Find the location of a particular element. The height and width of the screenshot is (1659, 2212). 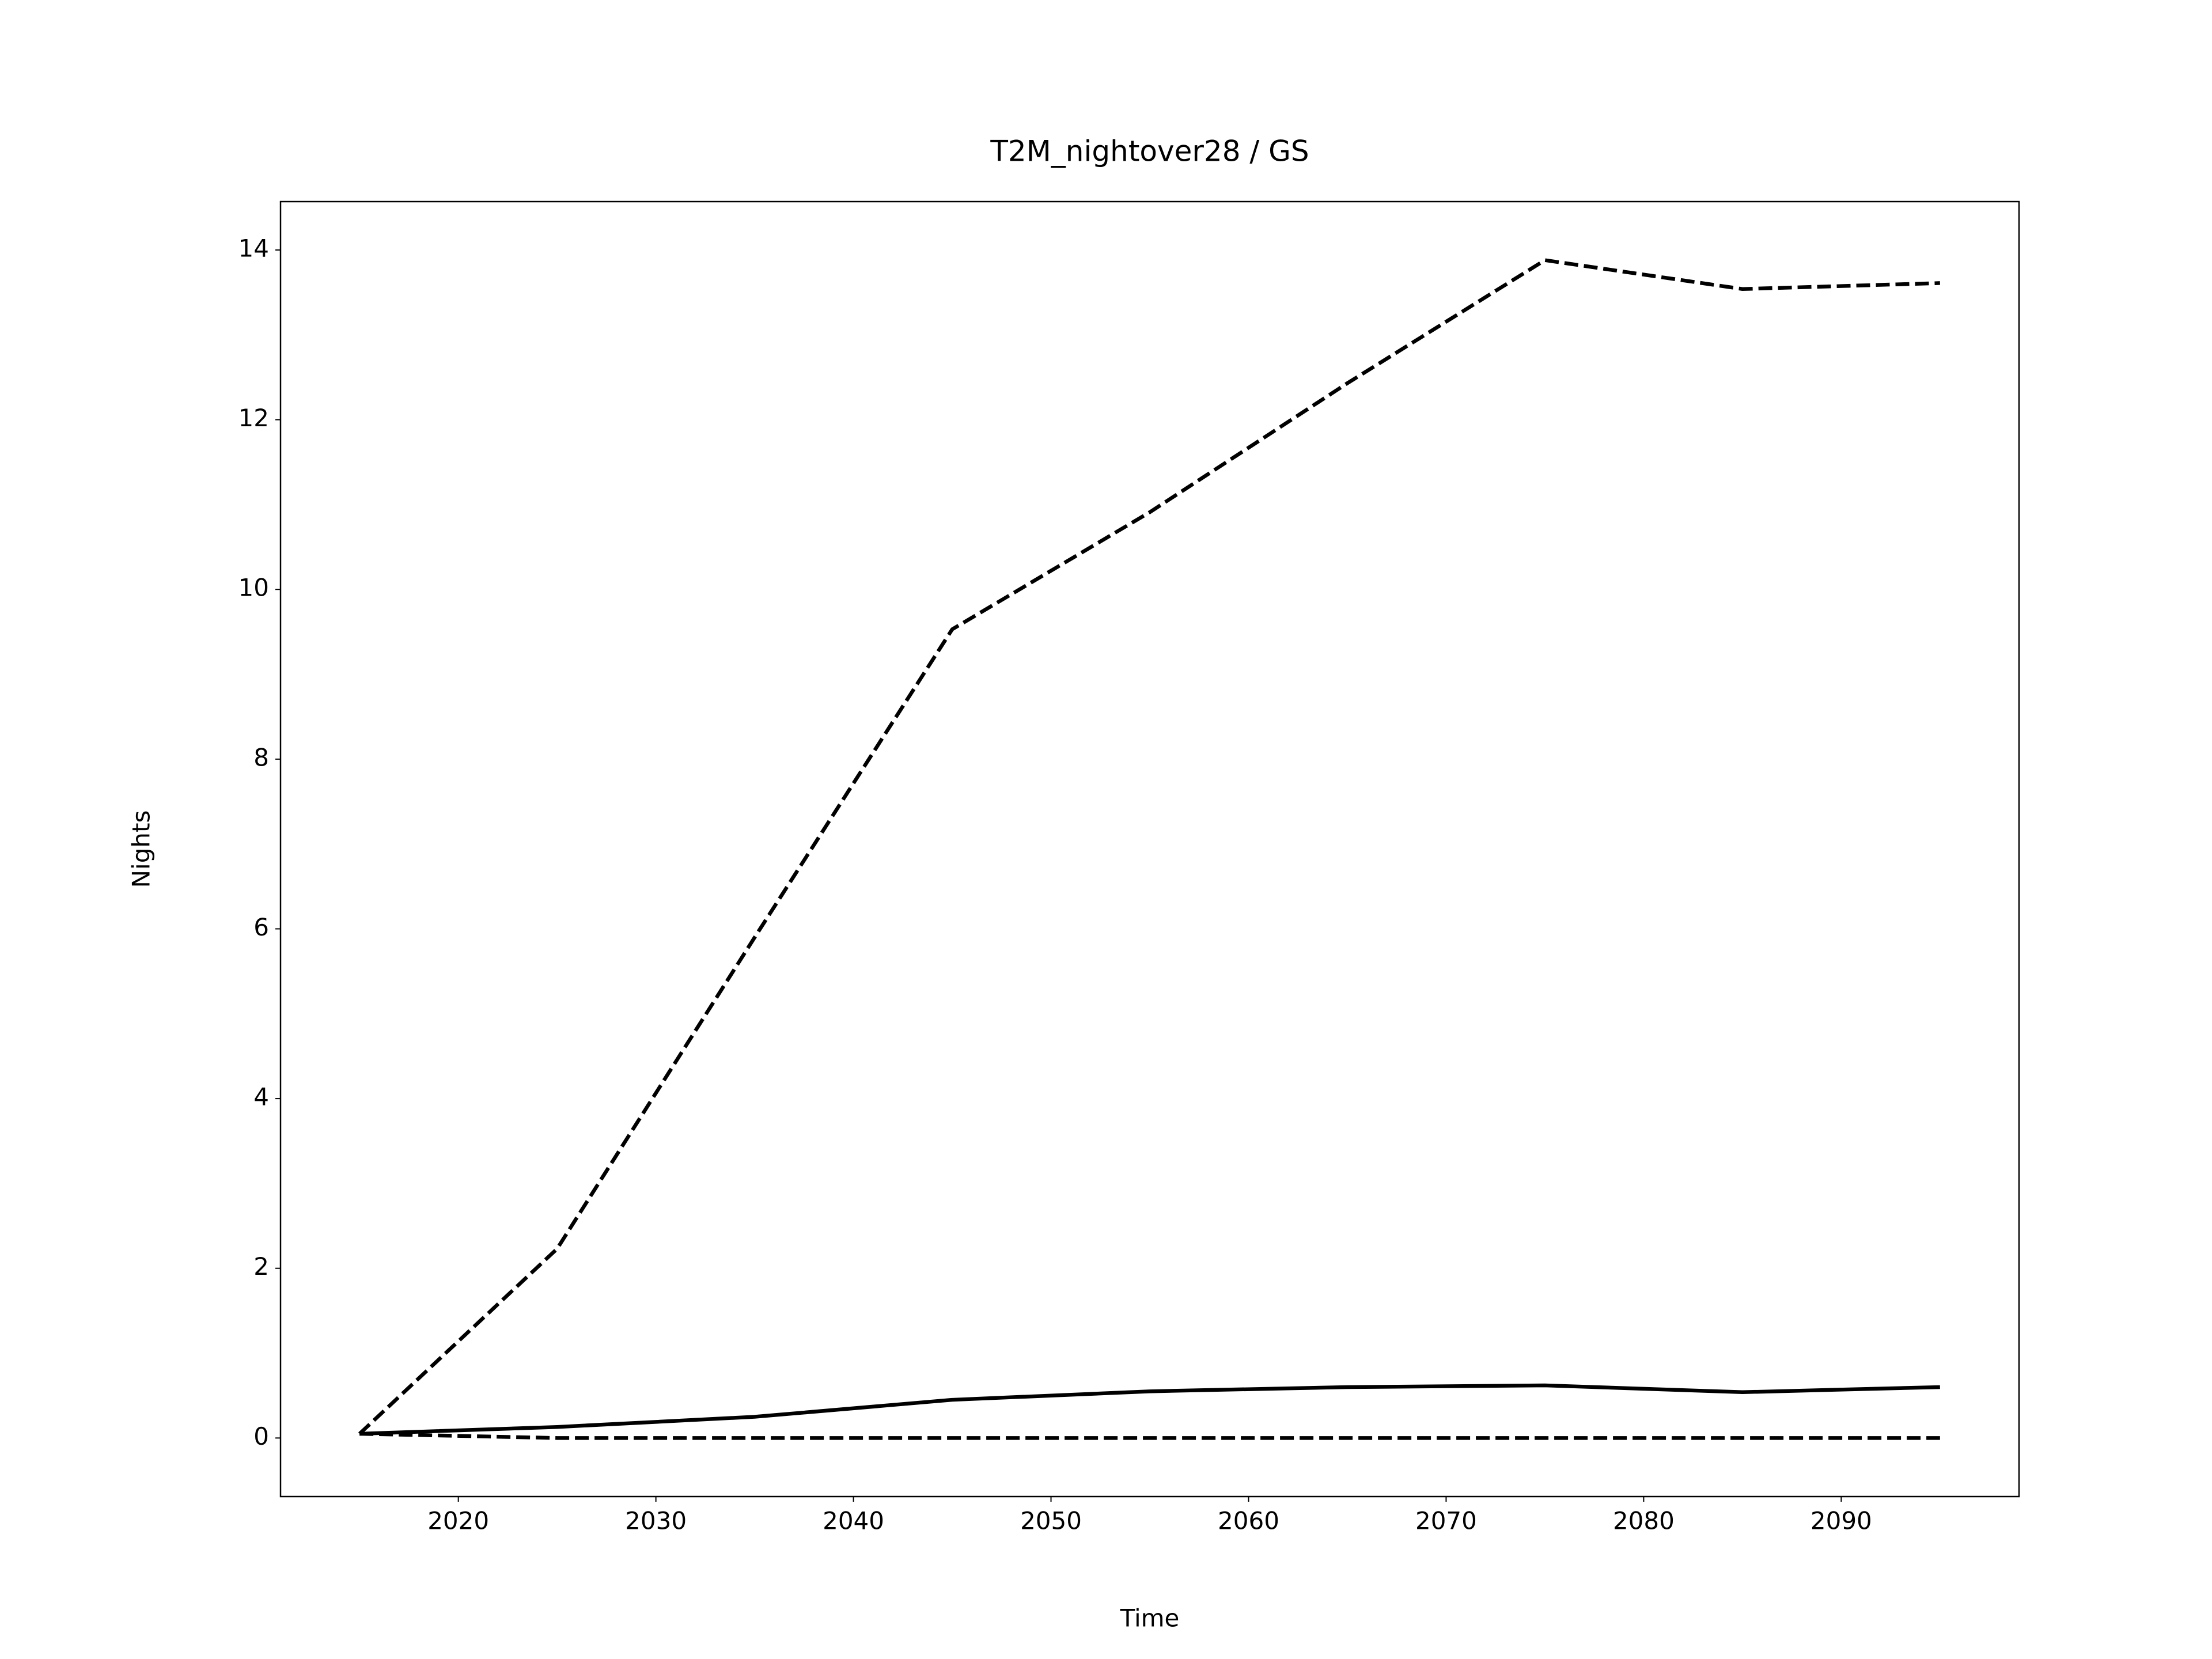

x-tick-label: 2020 is located at coordinates (458, 1521).